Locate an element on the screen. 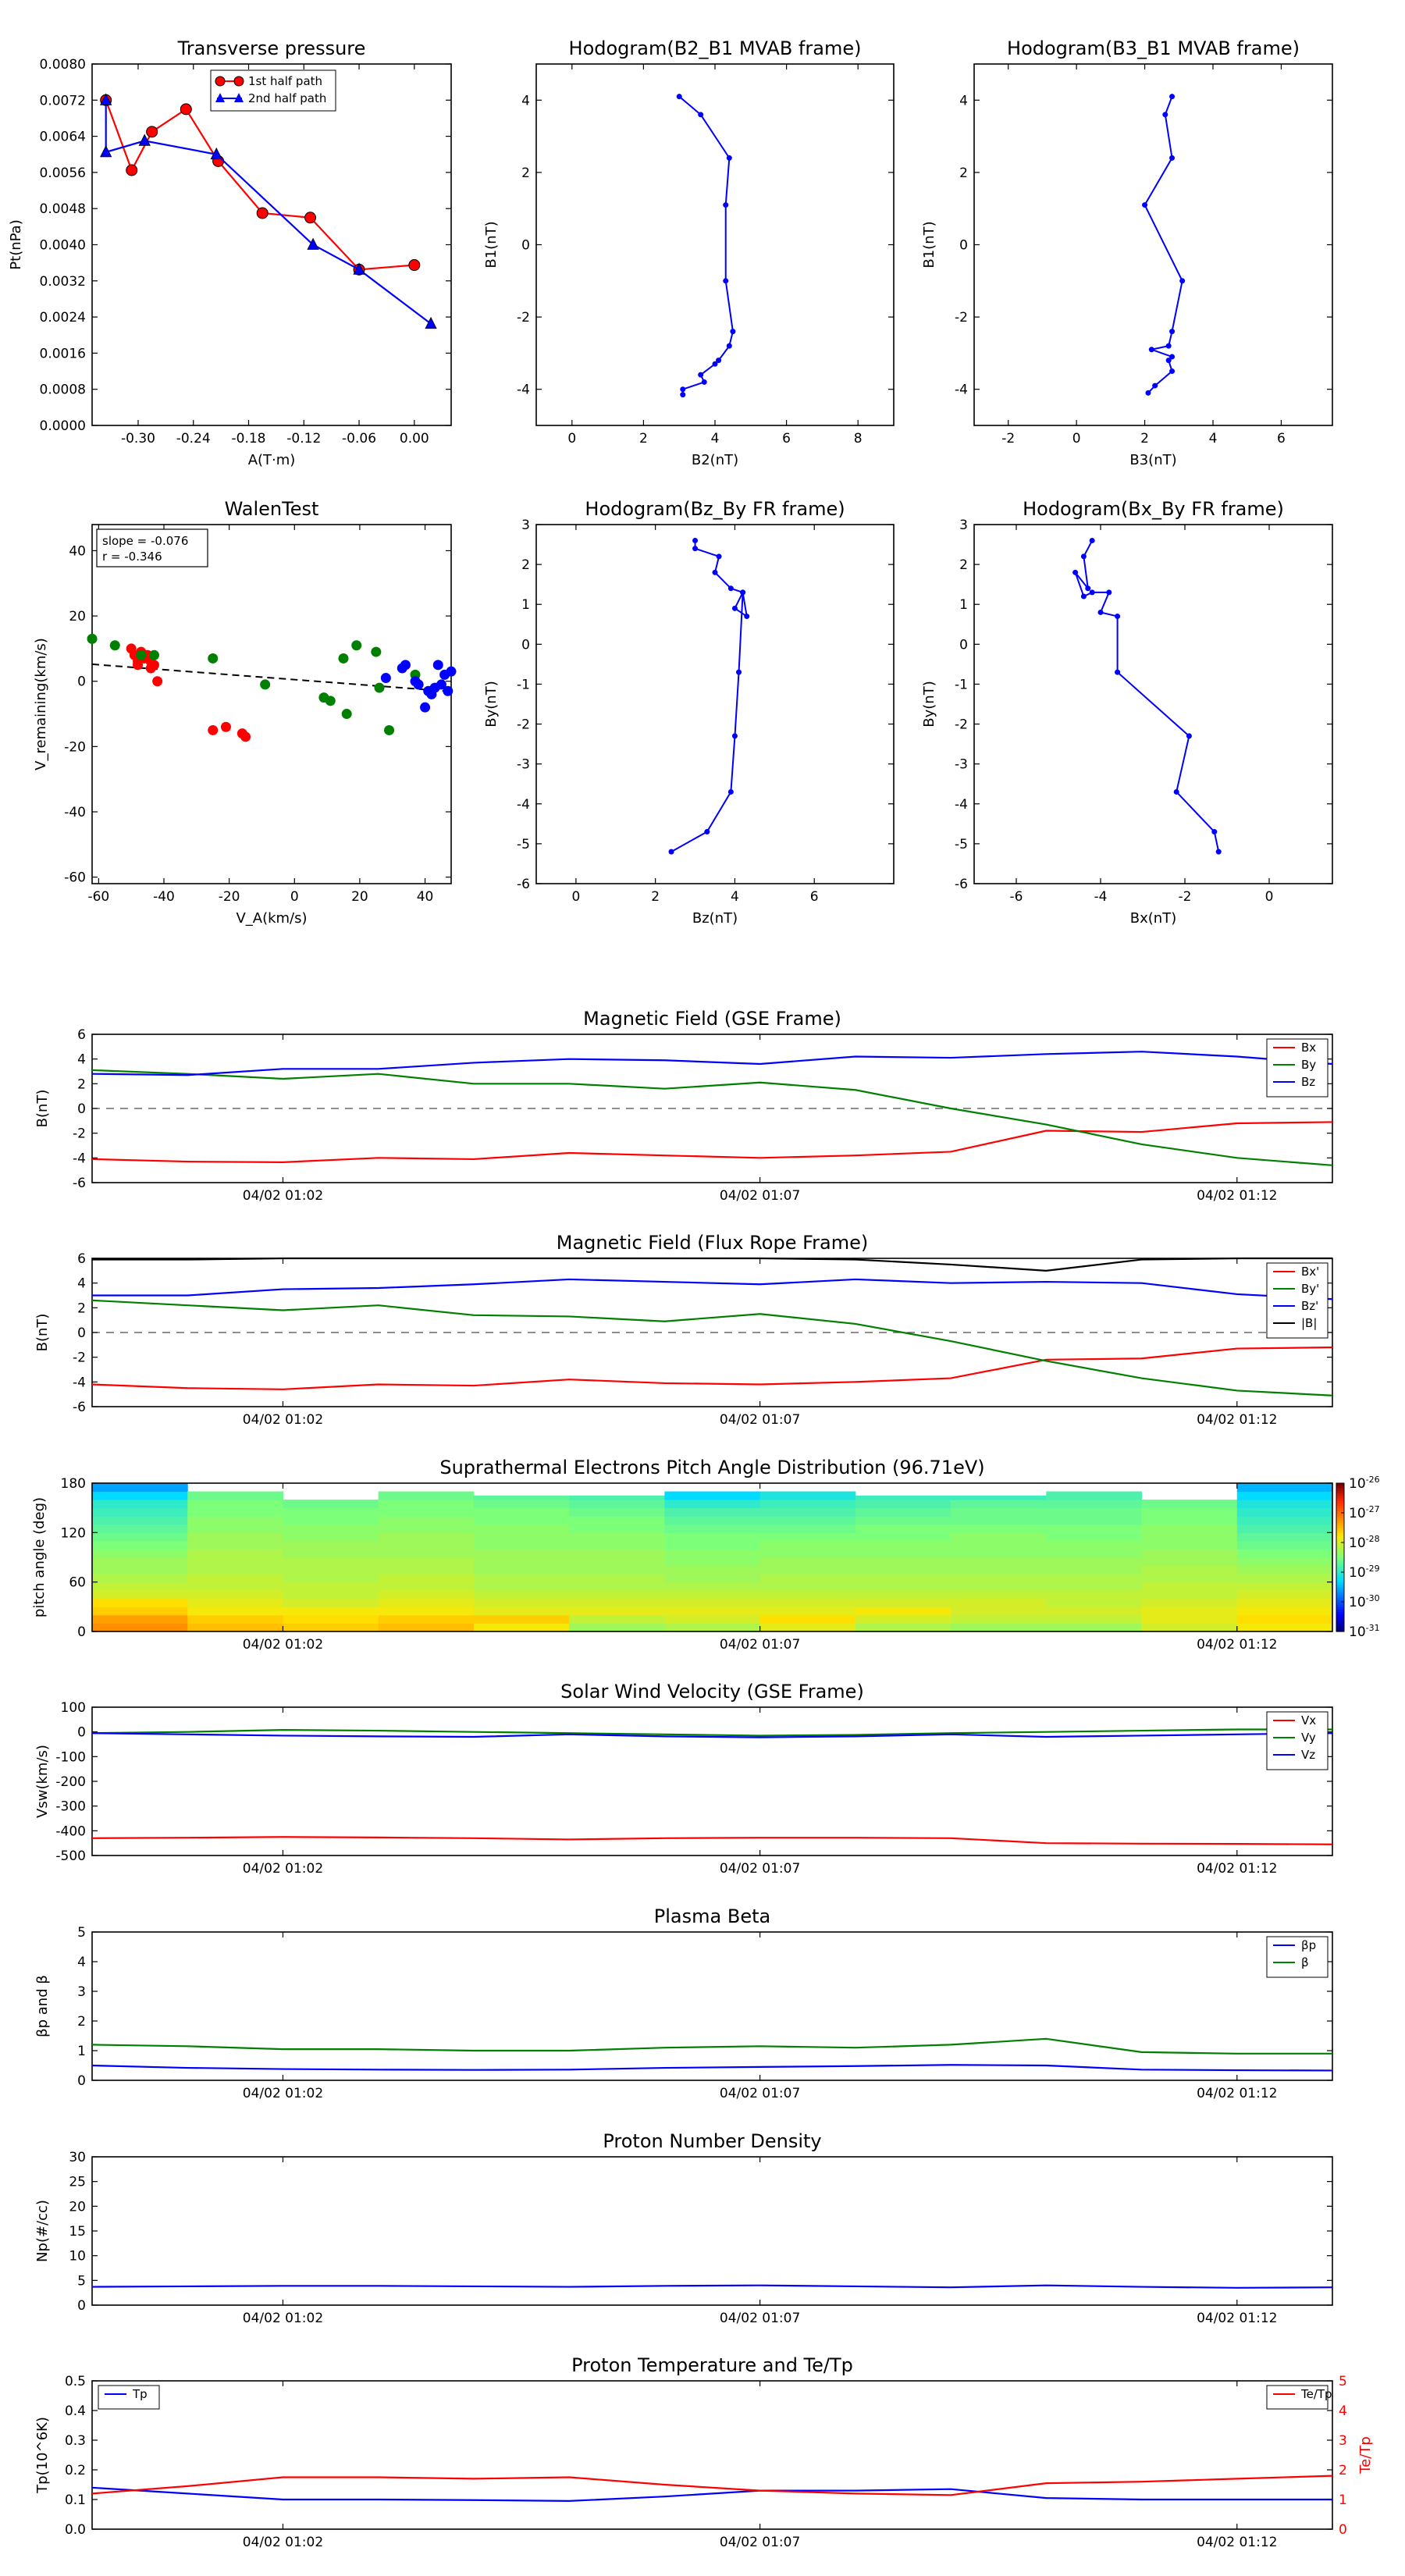 This screenshot has height=2576, width=1405. y-tick-label: -2 is located at coordinates (962, 318).